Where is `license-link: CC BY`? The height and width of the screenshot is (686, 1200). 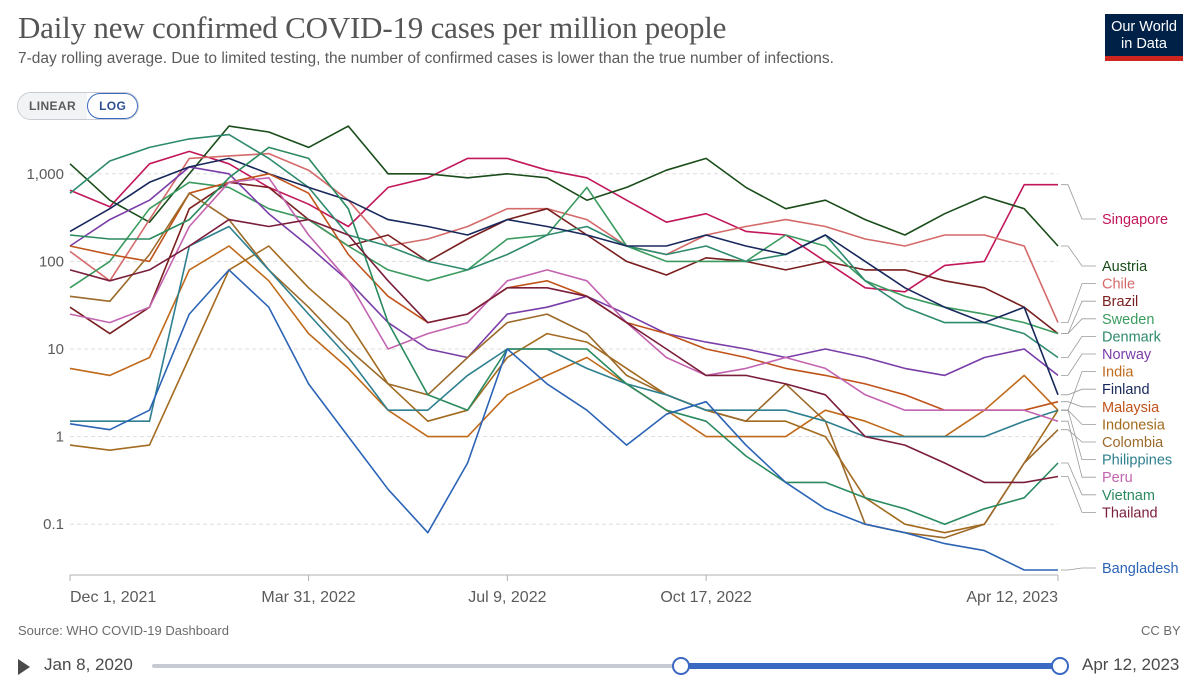
license-link: CC BY is located at coordinates (1161, 630).